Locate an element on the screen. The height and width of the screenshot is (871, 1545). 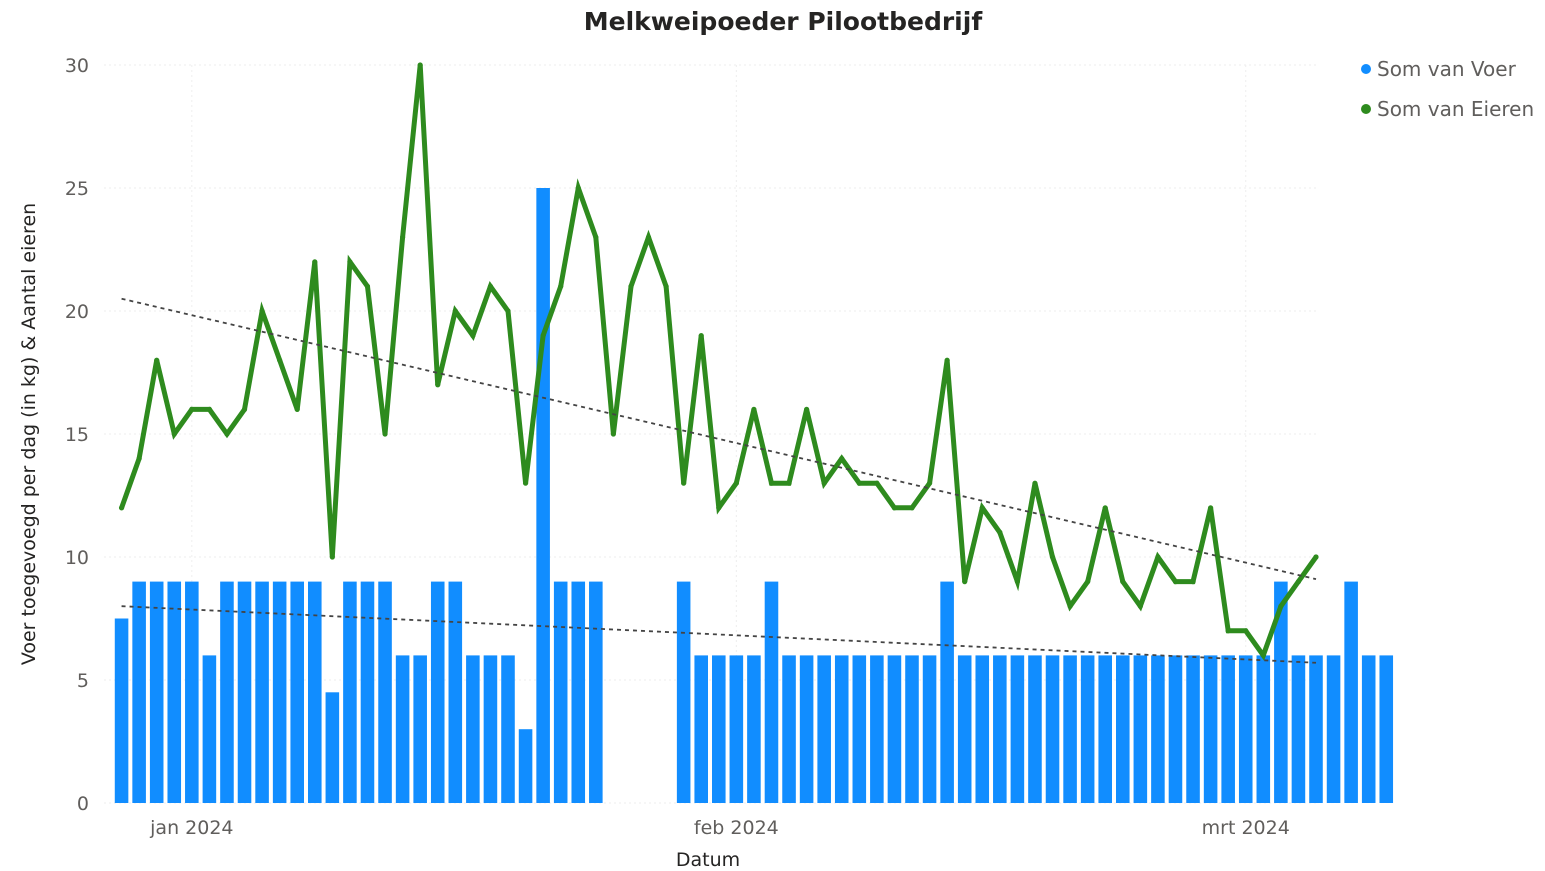
x-tick-label-2: mrt 2024 is located at coordinates (1246, 828).